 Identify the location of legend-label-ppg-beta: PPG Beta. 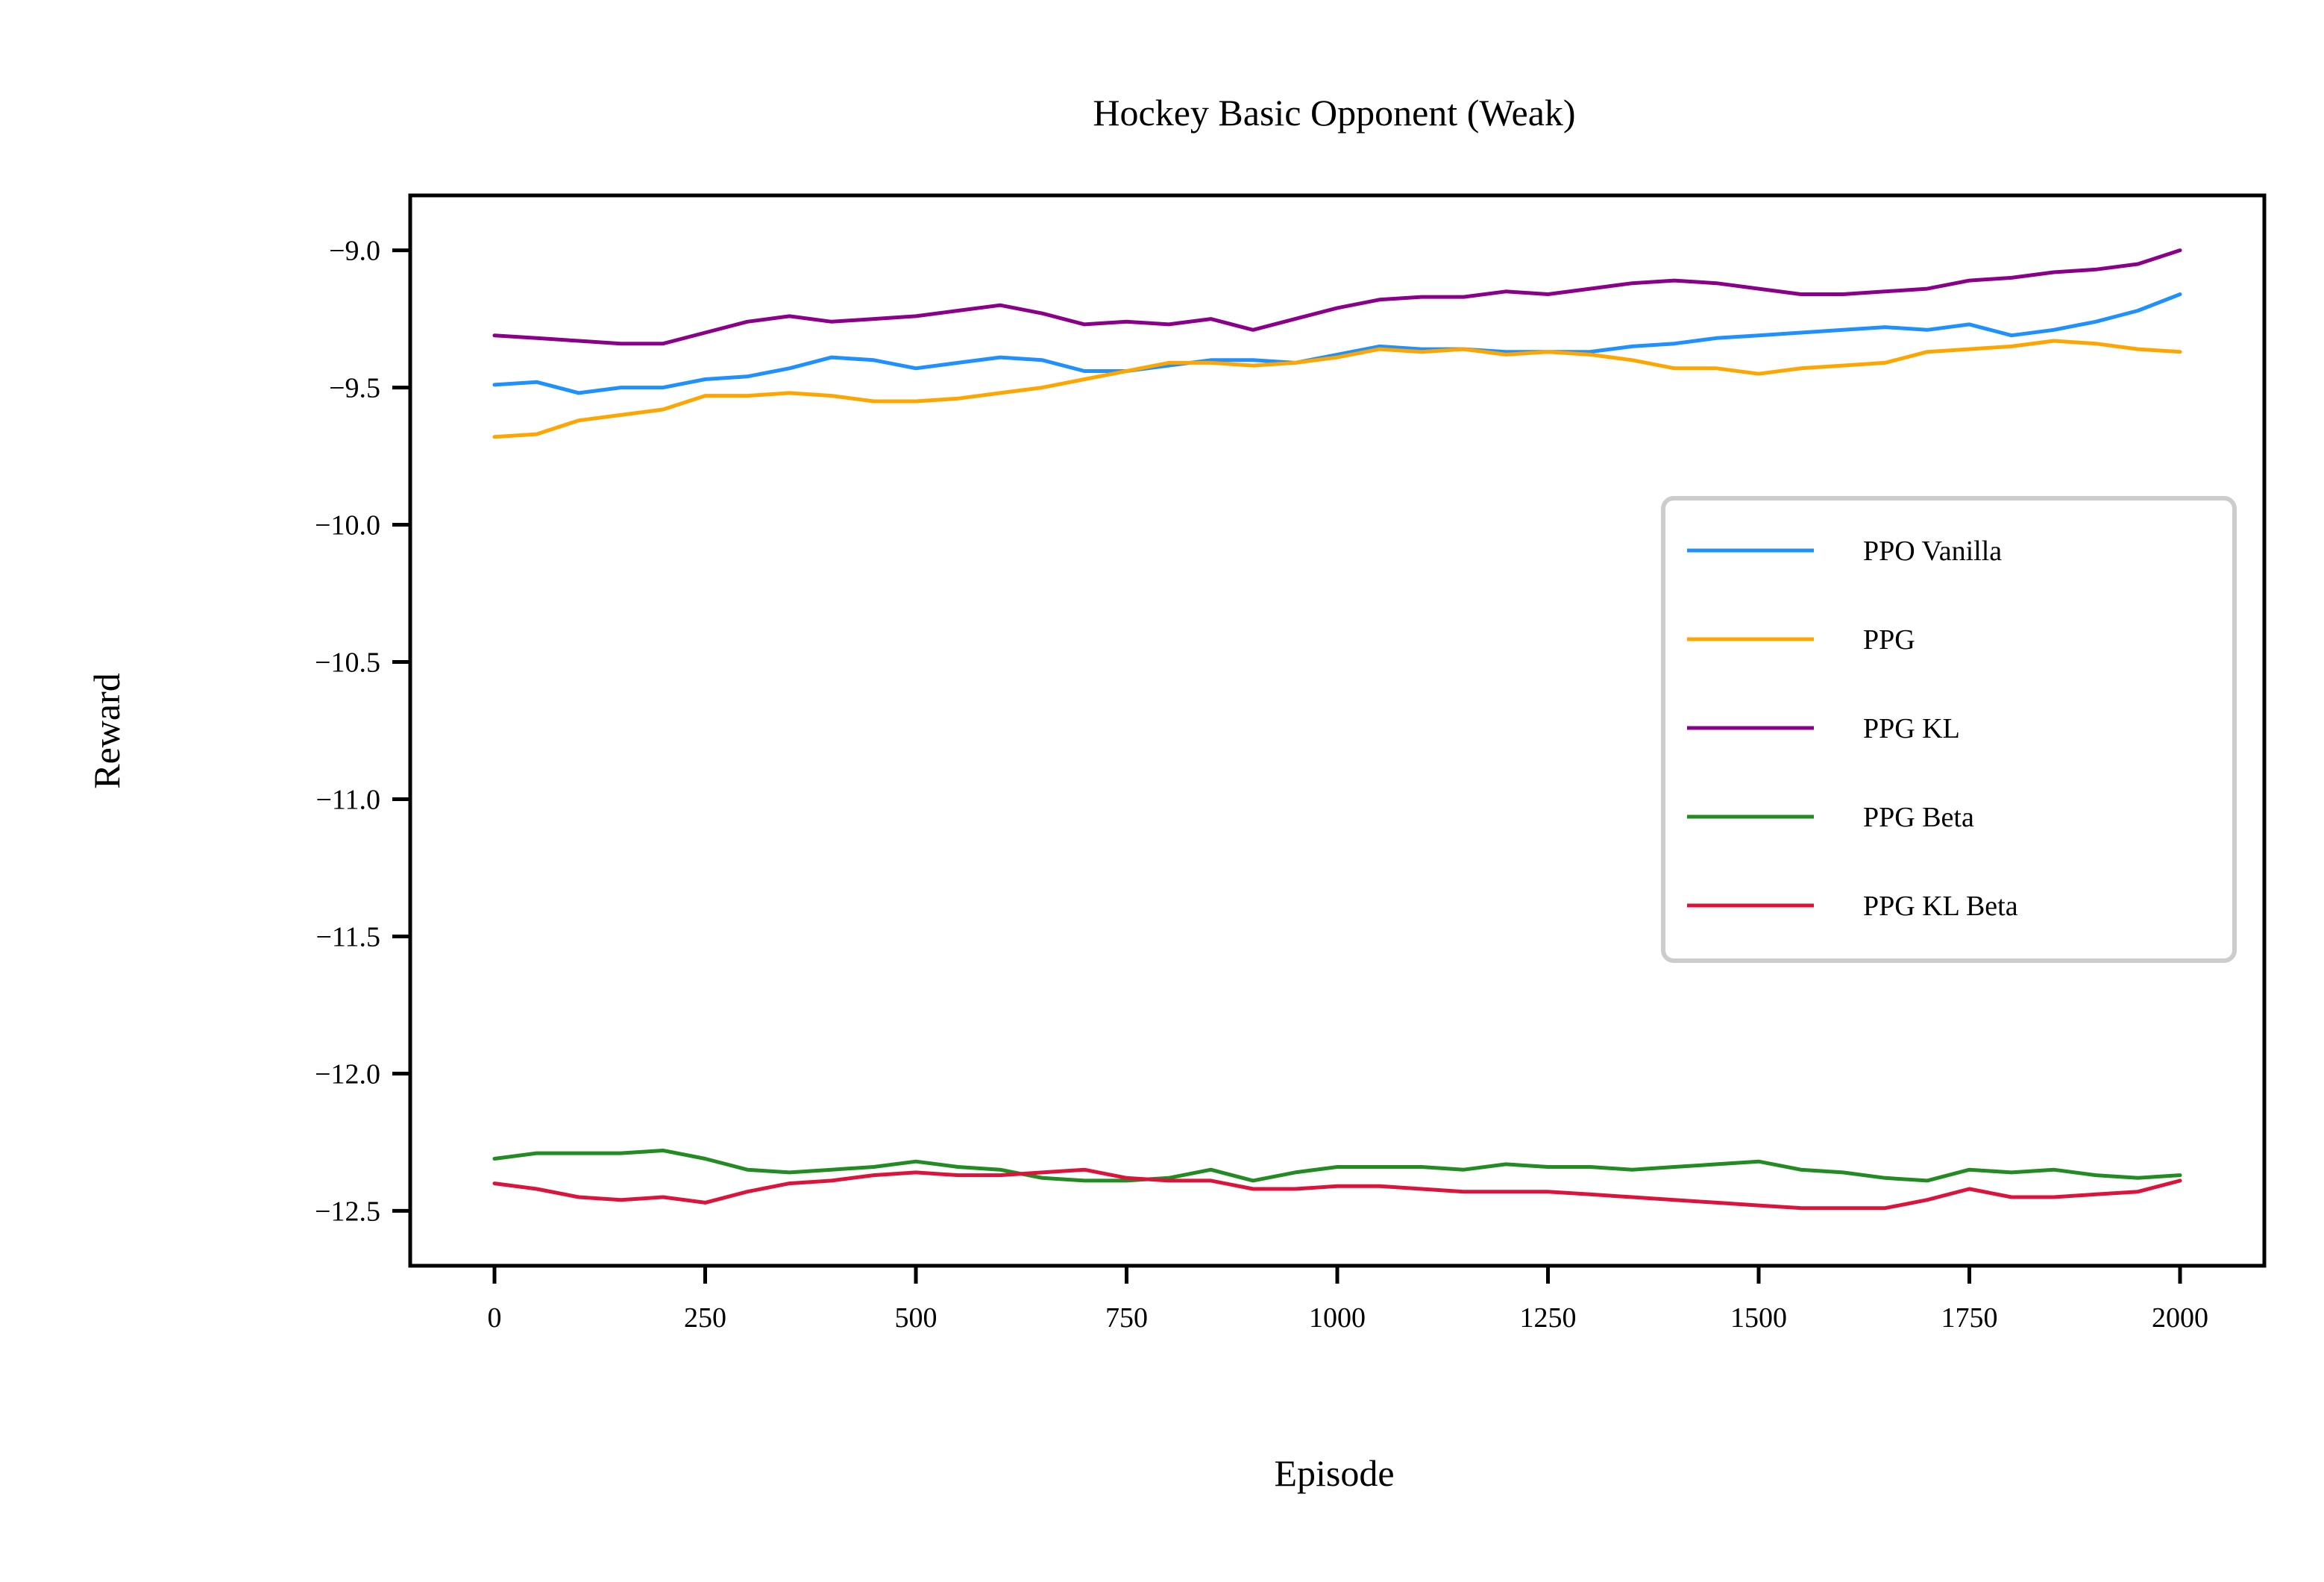
(1918, 817).